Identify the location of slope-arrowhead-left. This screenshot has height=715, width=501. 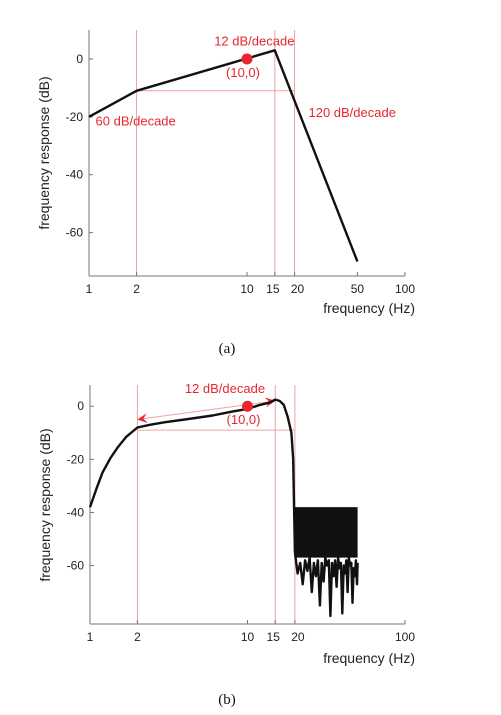
(142, 418).